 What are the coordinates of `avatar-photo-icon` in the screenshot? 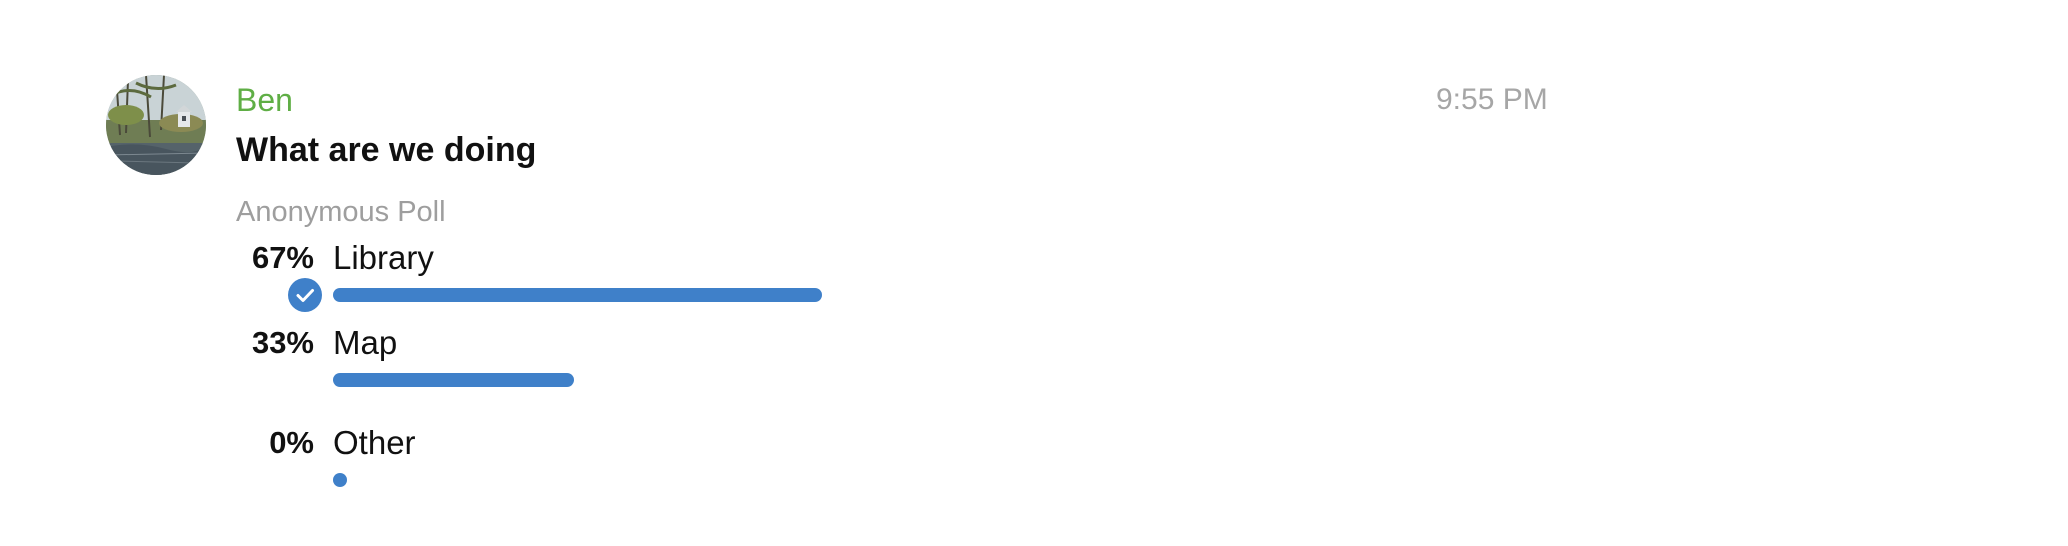 It's located at (156, 125).